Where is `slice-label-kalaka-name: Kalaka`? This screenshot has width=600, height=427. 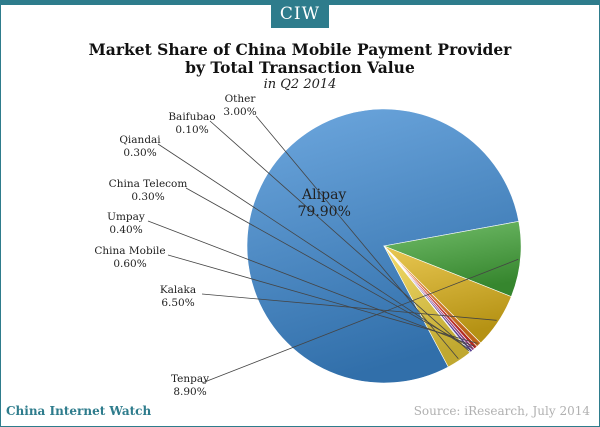 slice-label-kalaka-name: Kalaka is located at coordinates (178, 290).